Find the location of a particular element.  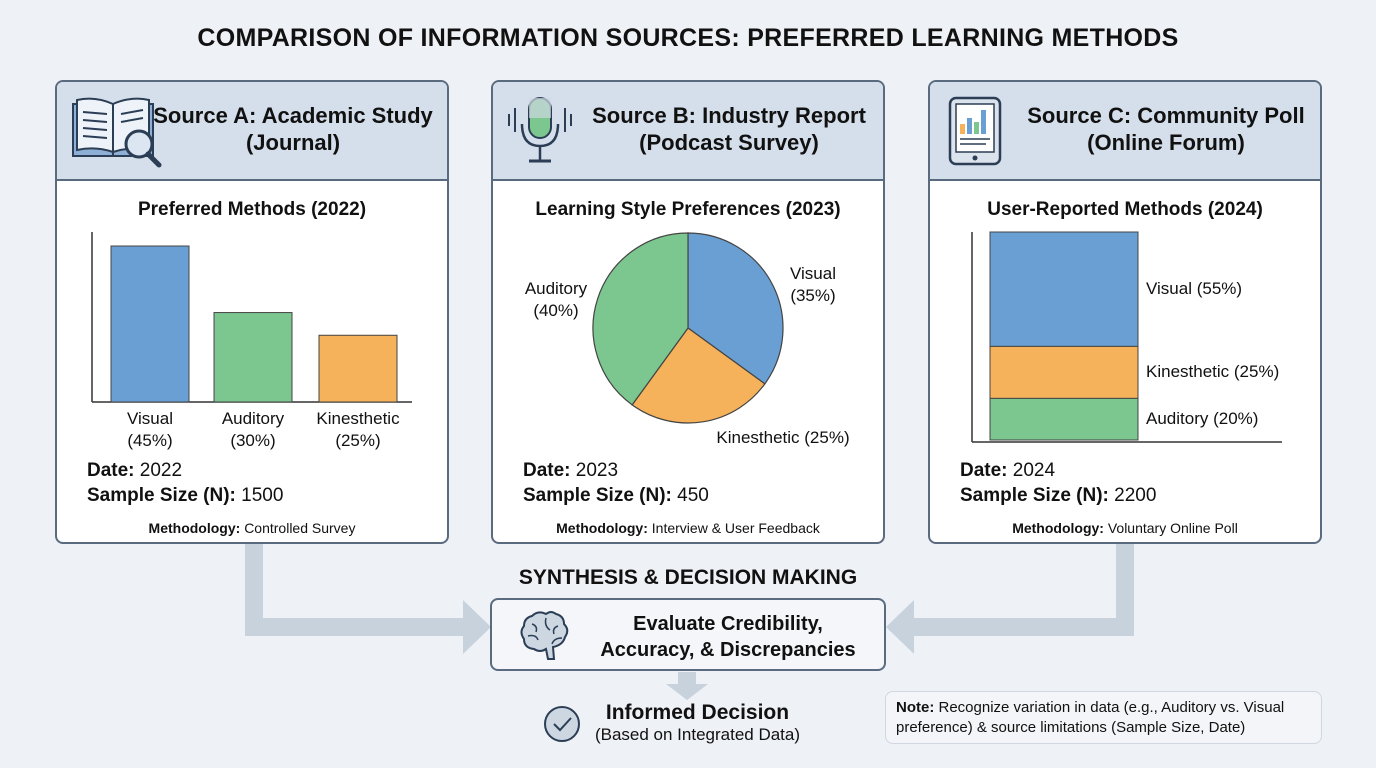

pie-slice-kinesthetic is located at coordinates (698, 375).